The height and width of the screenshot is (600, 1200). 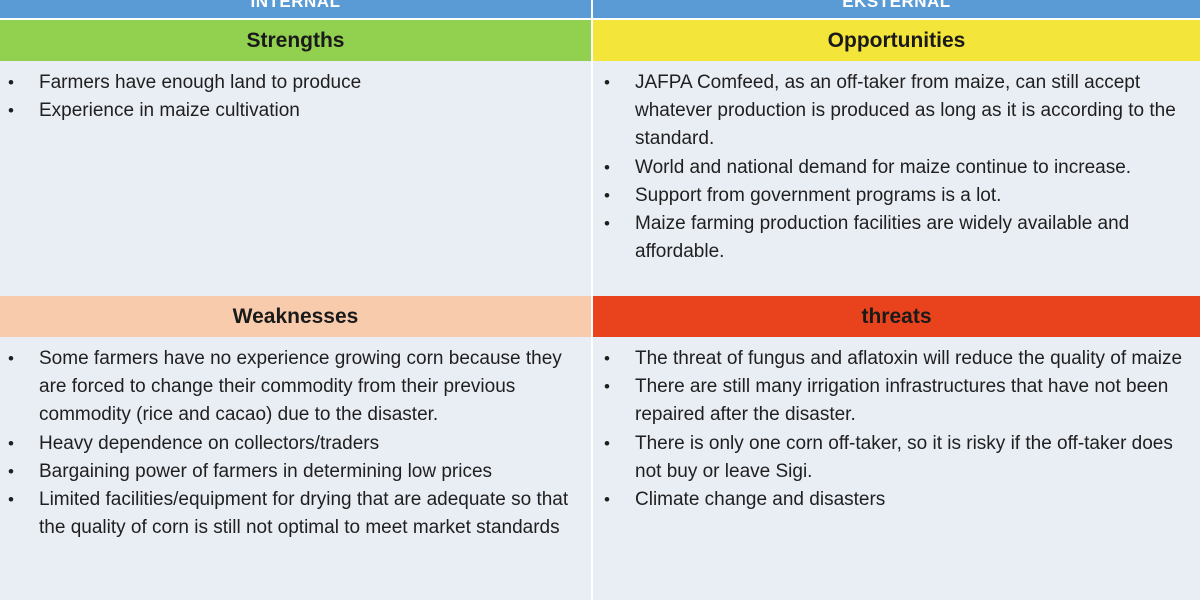 I want to click on header-row-top: Strengths Opportunities, so click(x=600, y=40).